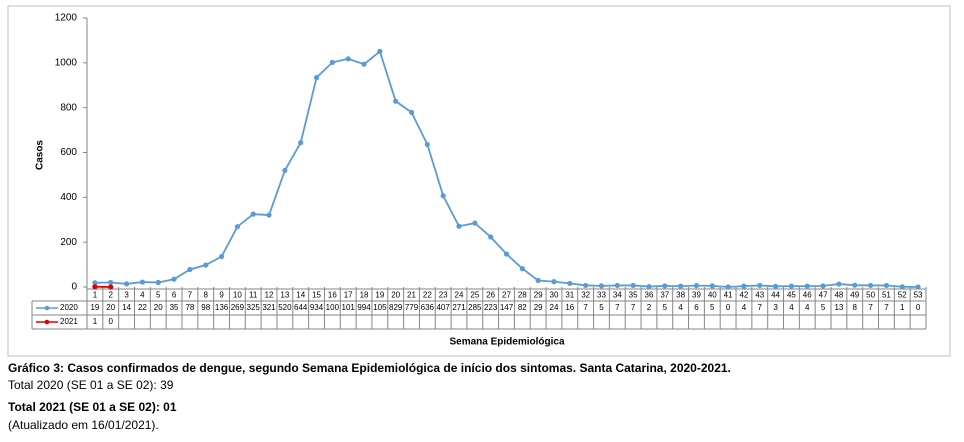 The image size is (964, 442). I want to click on x-tick-label: 50, so click(870, 295).